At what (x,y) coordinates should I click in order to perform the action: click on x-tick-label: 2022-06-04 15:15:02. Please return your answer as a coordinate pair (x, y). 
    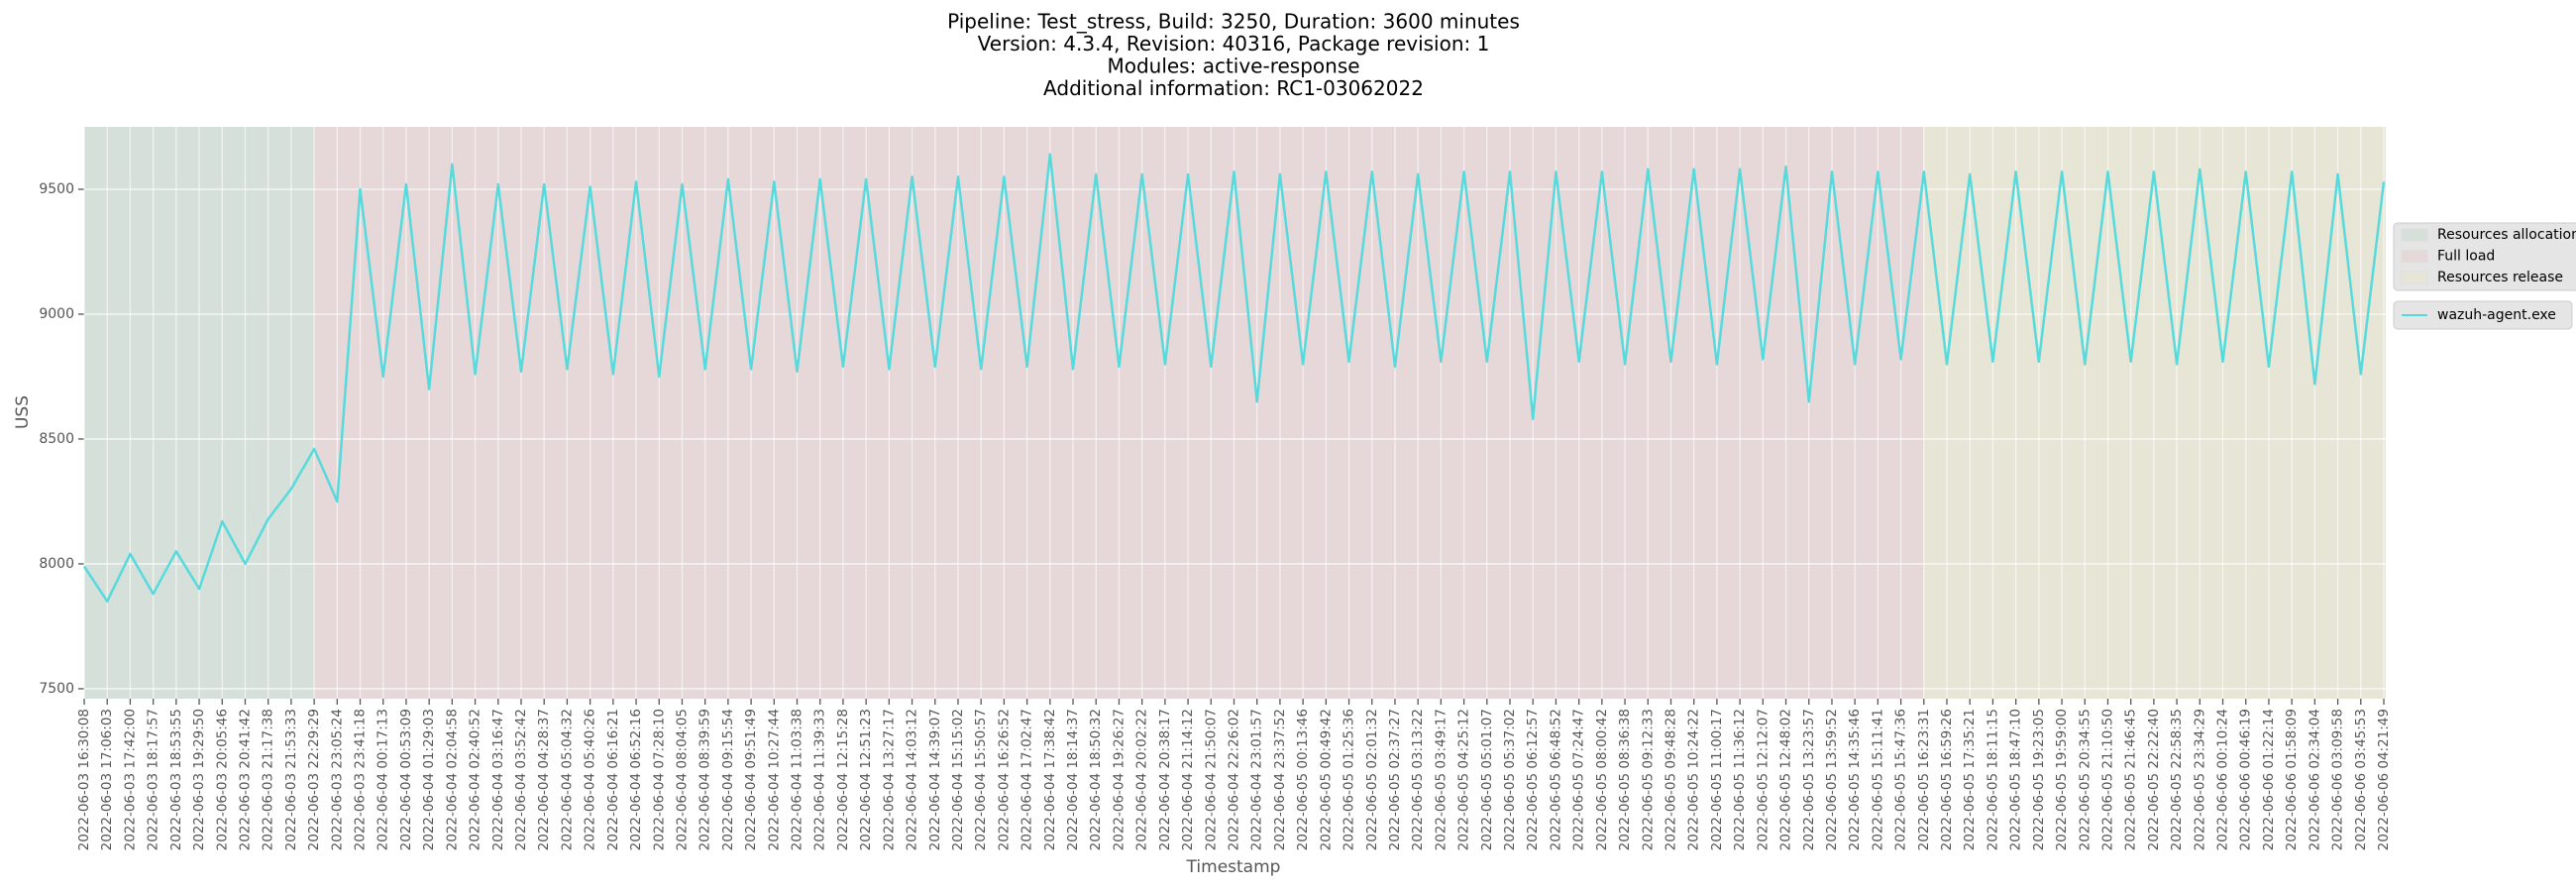
    Looking at the image, I should click on (958, 780).